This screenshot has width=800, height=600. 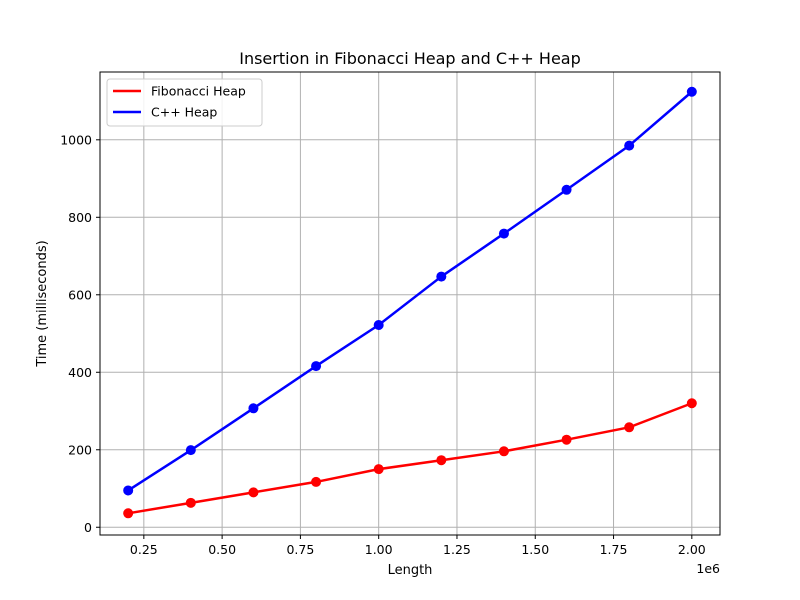 What do you see at coordinates (80, 372) in the screenshot?
I see `y-tick-label: 400` at bounding box center [80, 372].